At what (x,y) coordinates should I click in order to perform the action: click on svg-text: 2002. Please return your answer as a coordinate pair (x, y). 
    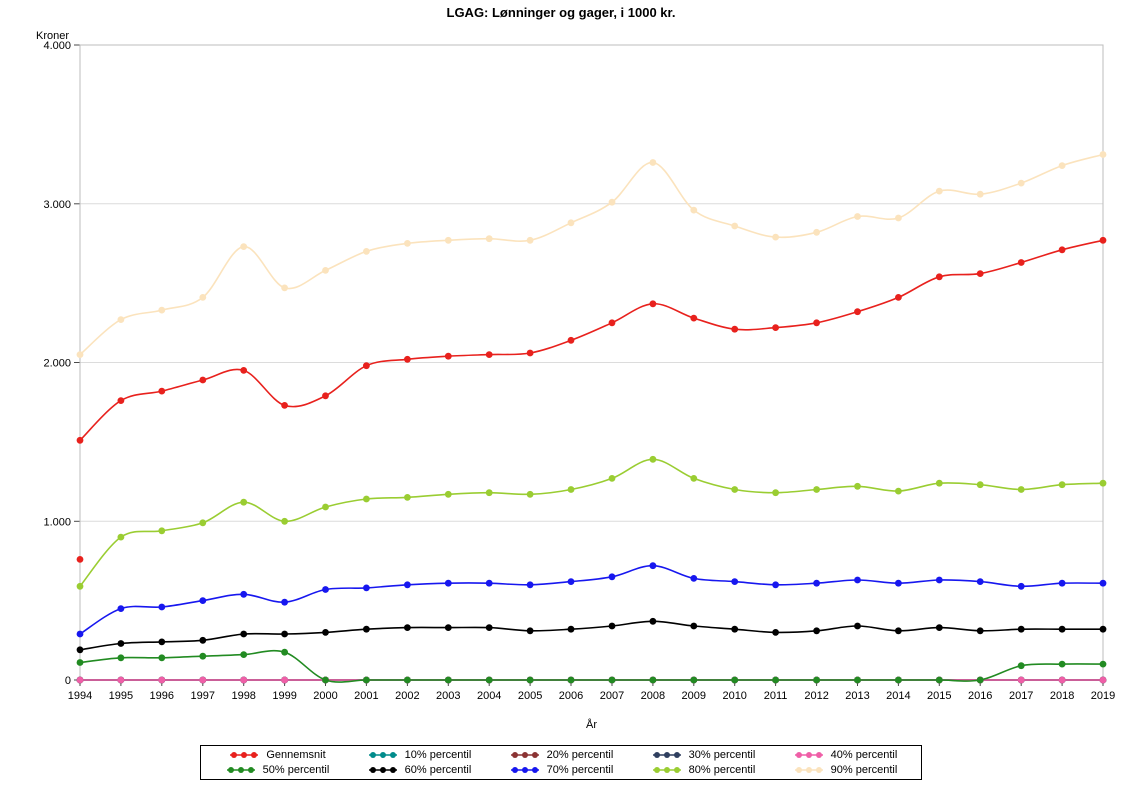
    Looking at the image, I should click on (407, 696).